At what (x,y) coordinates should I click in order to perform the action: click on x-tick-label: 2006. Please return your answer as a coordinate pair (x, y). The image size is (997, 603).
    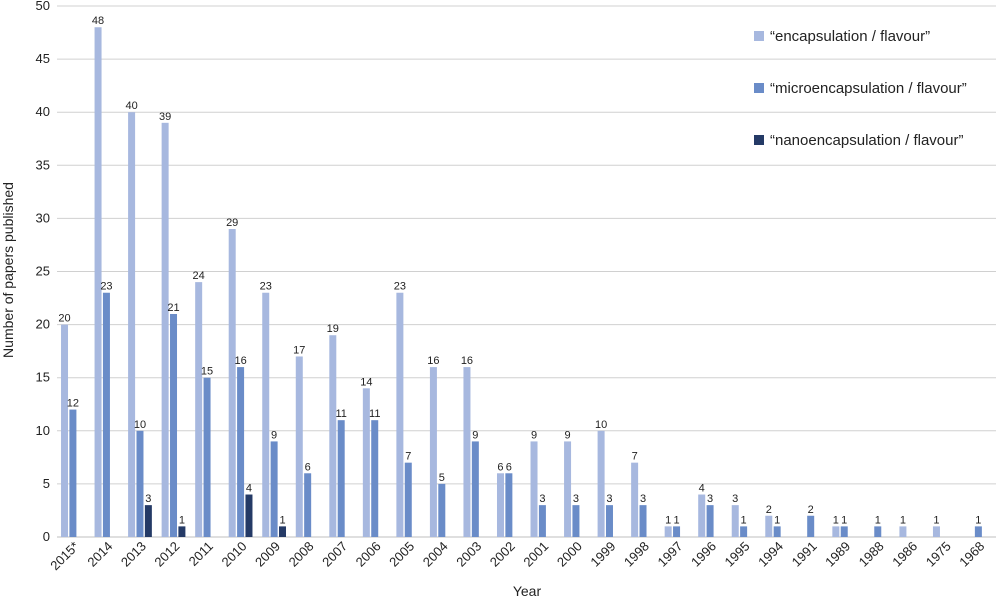
    Looking at the image, I should click on (368, 554).